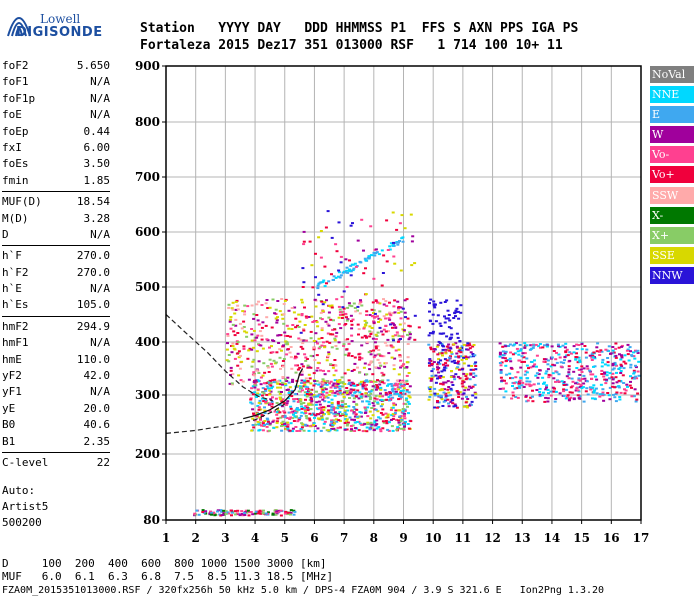 This screenshot has width=700, height=600. What do you see at coordinates (25, 507) in the screenshot?
I see `autoscaling-info: Auto: Artist5 500200` at bounding box center [25, 507].